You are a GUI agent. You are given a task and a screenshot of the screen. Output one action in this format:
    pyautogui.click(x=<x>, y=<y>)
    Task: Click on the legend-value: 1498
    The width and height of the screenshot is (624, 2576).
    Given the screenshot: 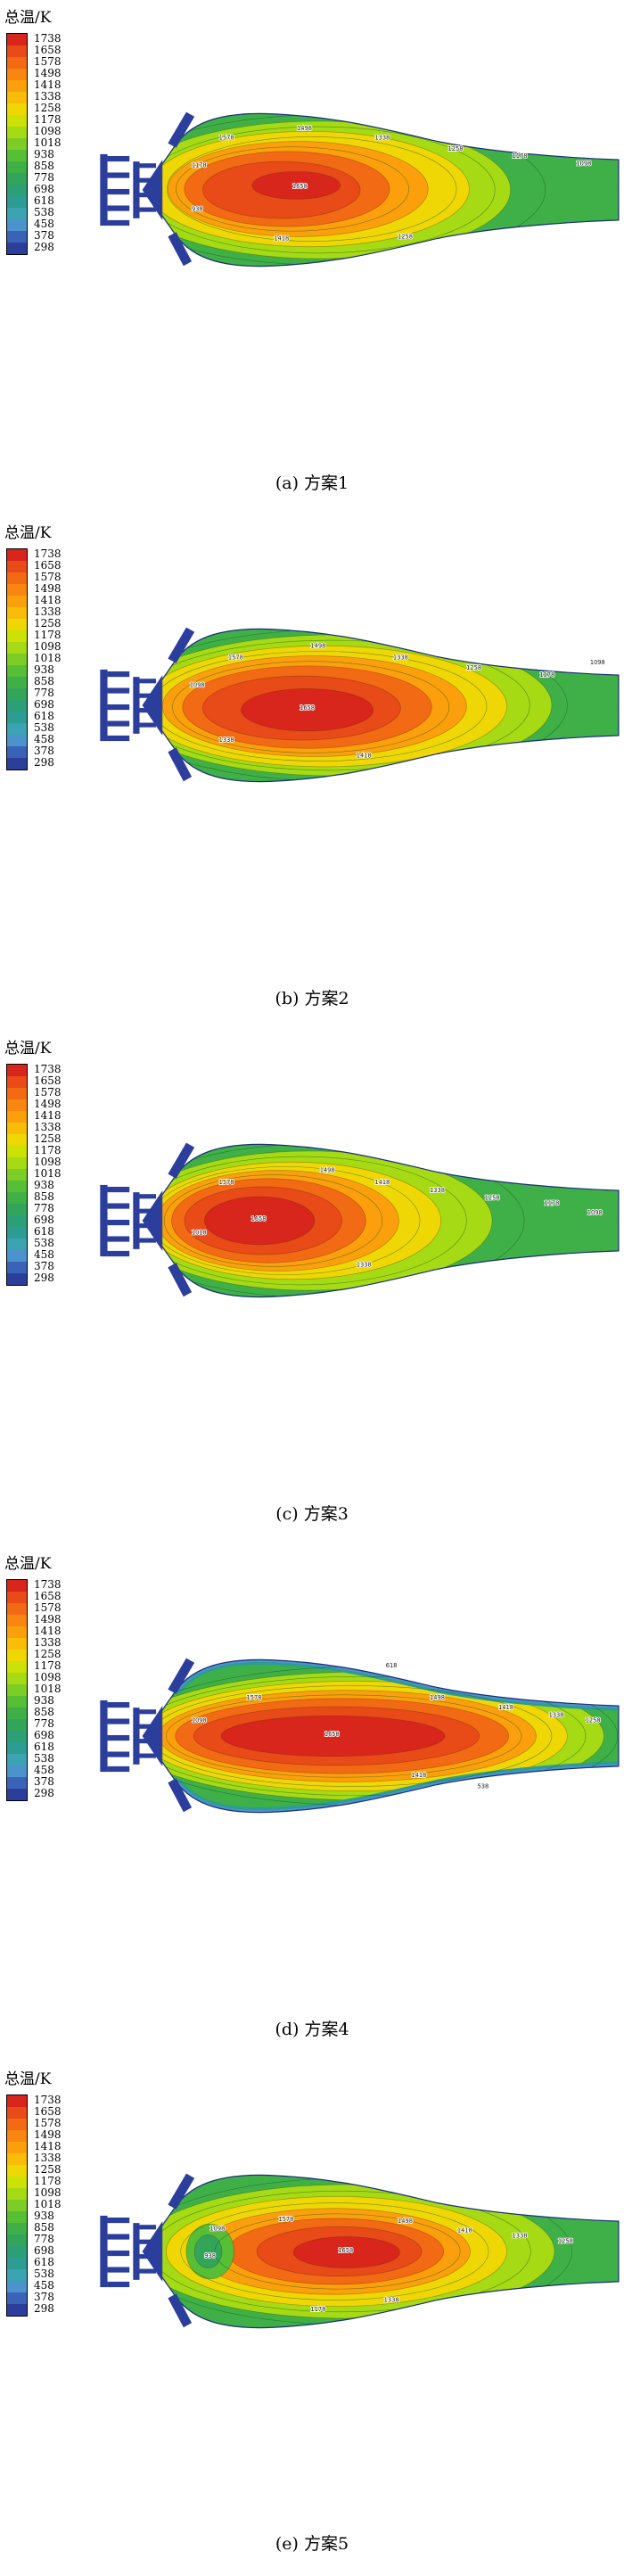 What is the action you would take?
    pyautogui.click(x=48, y=73)
    